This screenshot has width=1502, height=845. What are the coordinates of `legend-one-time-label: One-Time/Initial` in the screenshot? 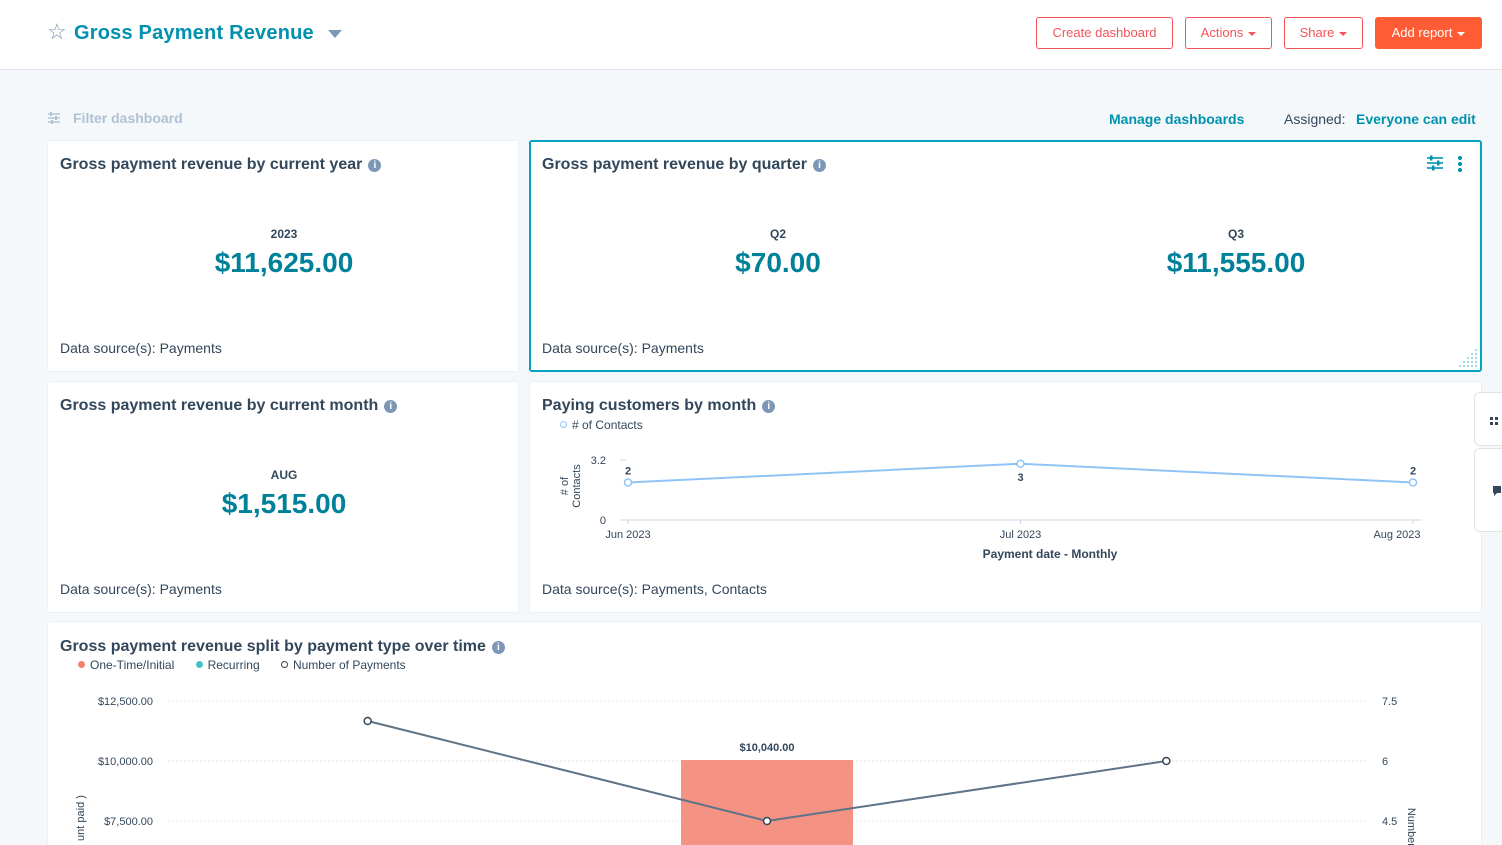 It's located at (132, 665).